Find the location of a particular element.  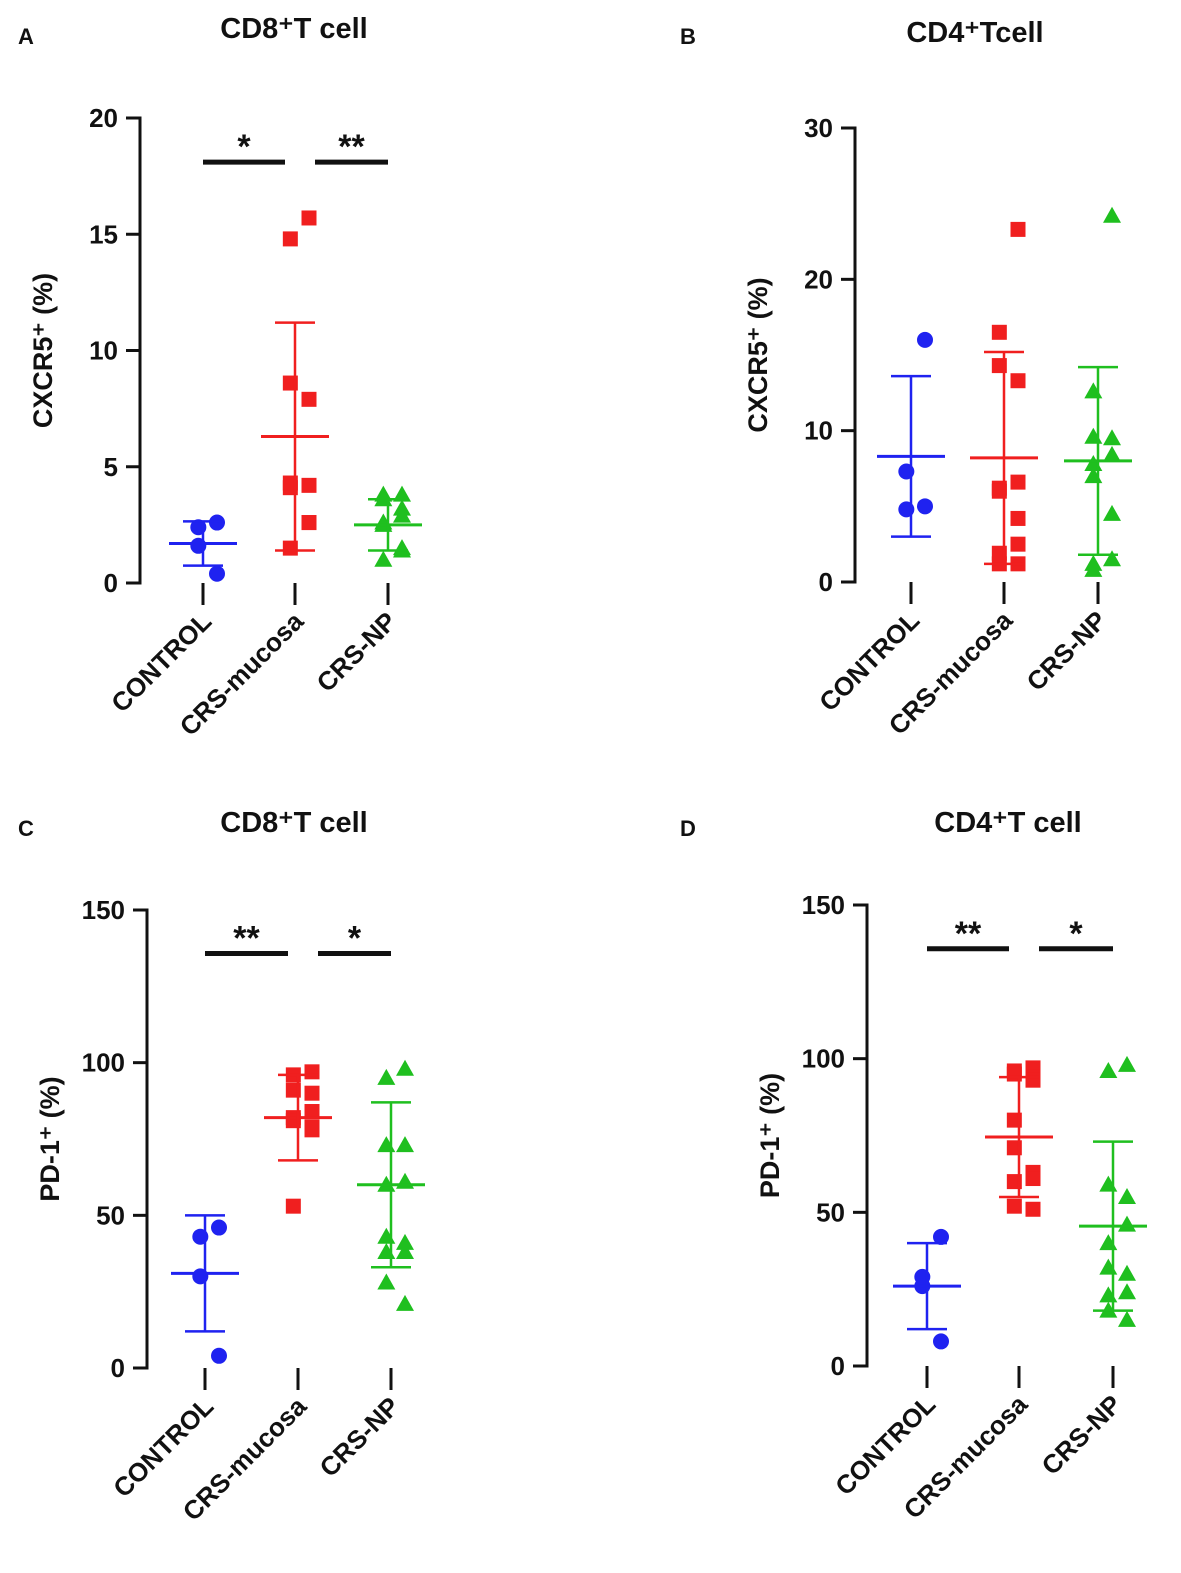

panel-letter: D is located at coordinates (688, 828).